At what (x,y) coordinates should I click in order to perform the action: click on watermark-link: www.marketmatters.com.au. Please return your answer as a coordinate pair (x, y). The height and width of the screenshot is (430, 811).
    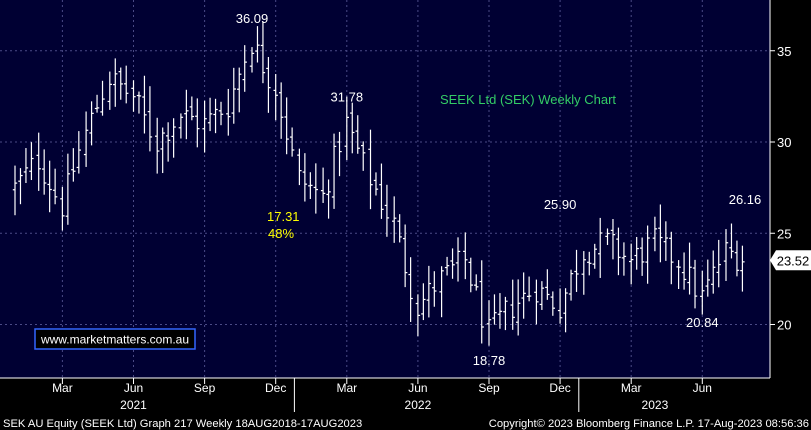
    Looking at the image, I should click on (114, 340).